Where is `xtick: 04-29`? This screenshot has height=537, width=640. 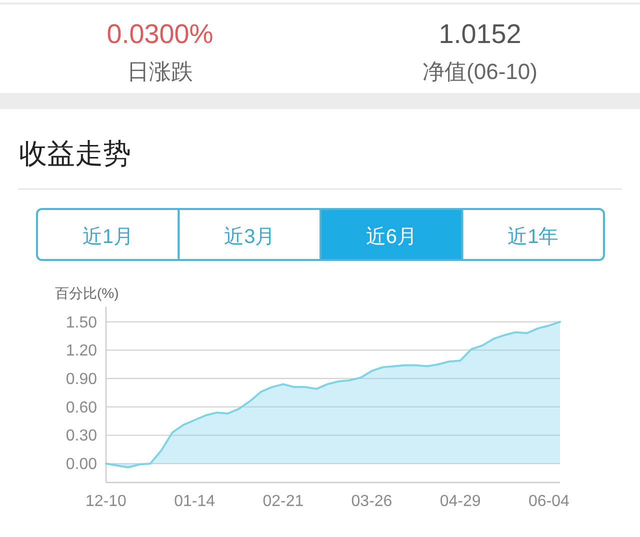
xtick: 04-29 is located at coordinates (460, 501).